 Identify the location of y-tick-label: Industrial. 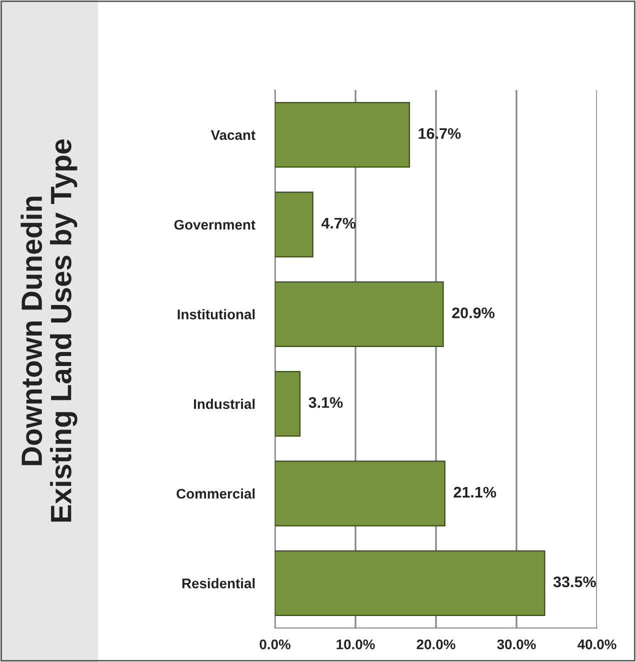
(224, 404).